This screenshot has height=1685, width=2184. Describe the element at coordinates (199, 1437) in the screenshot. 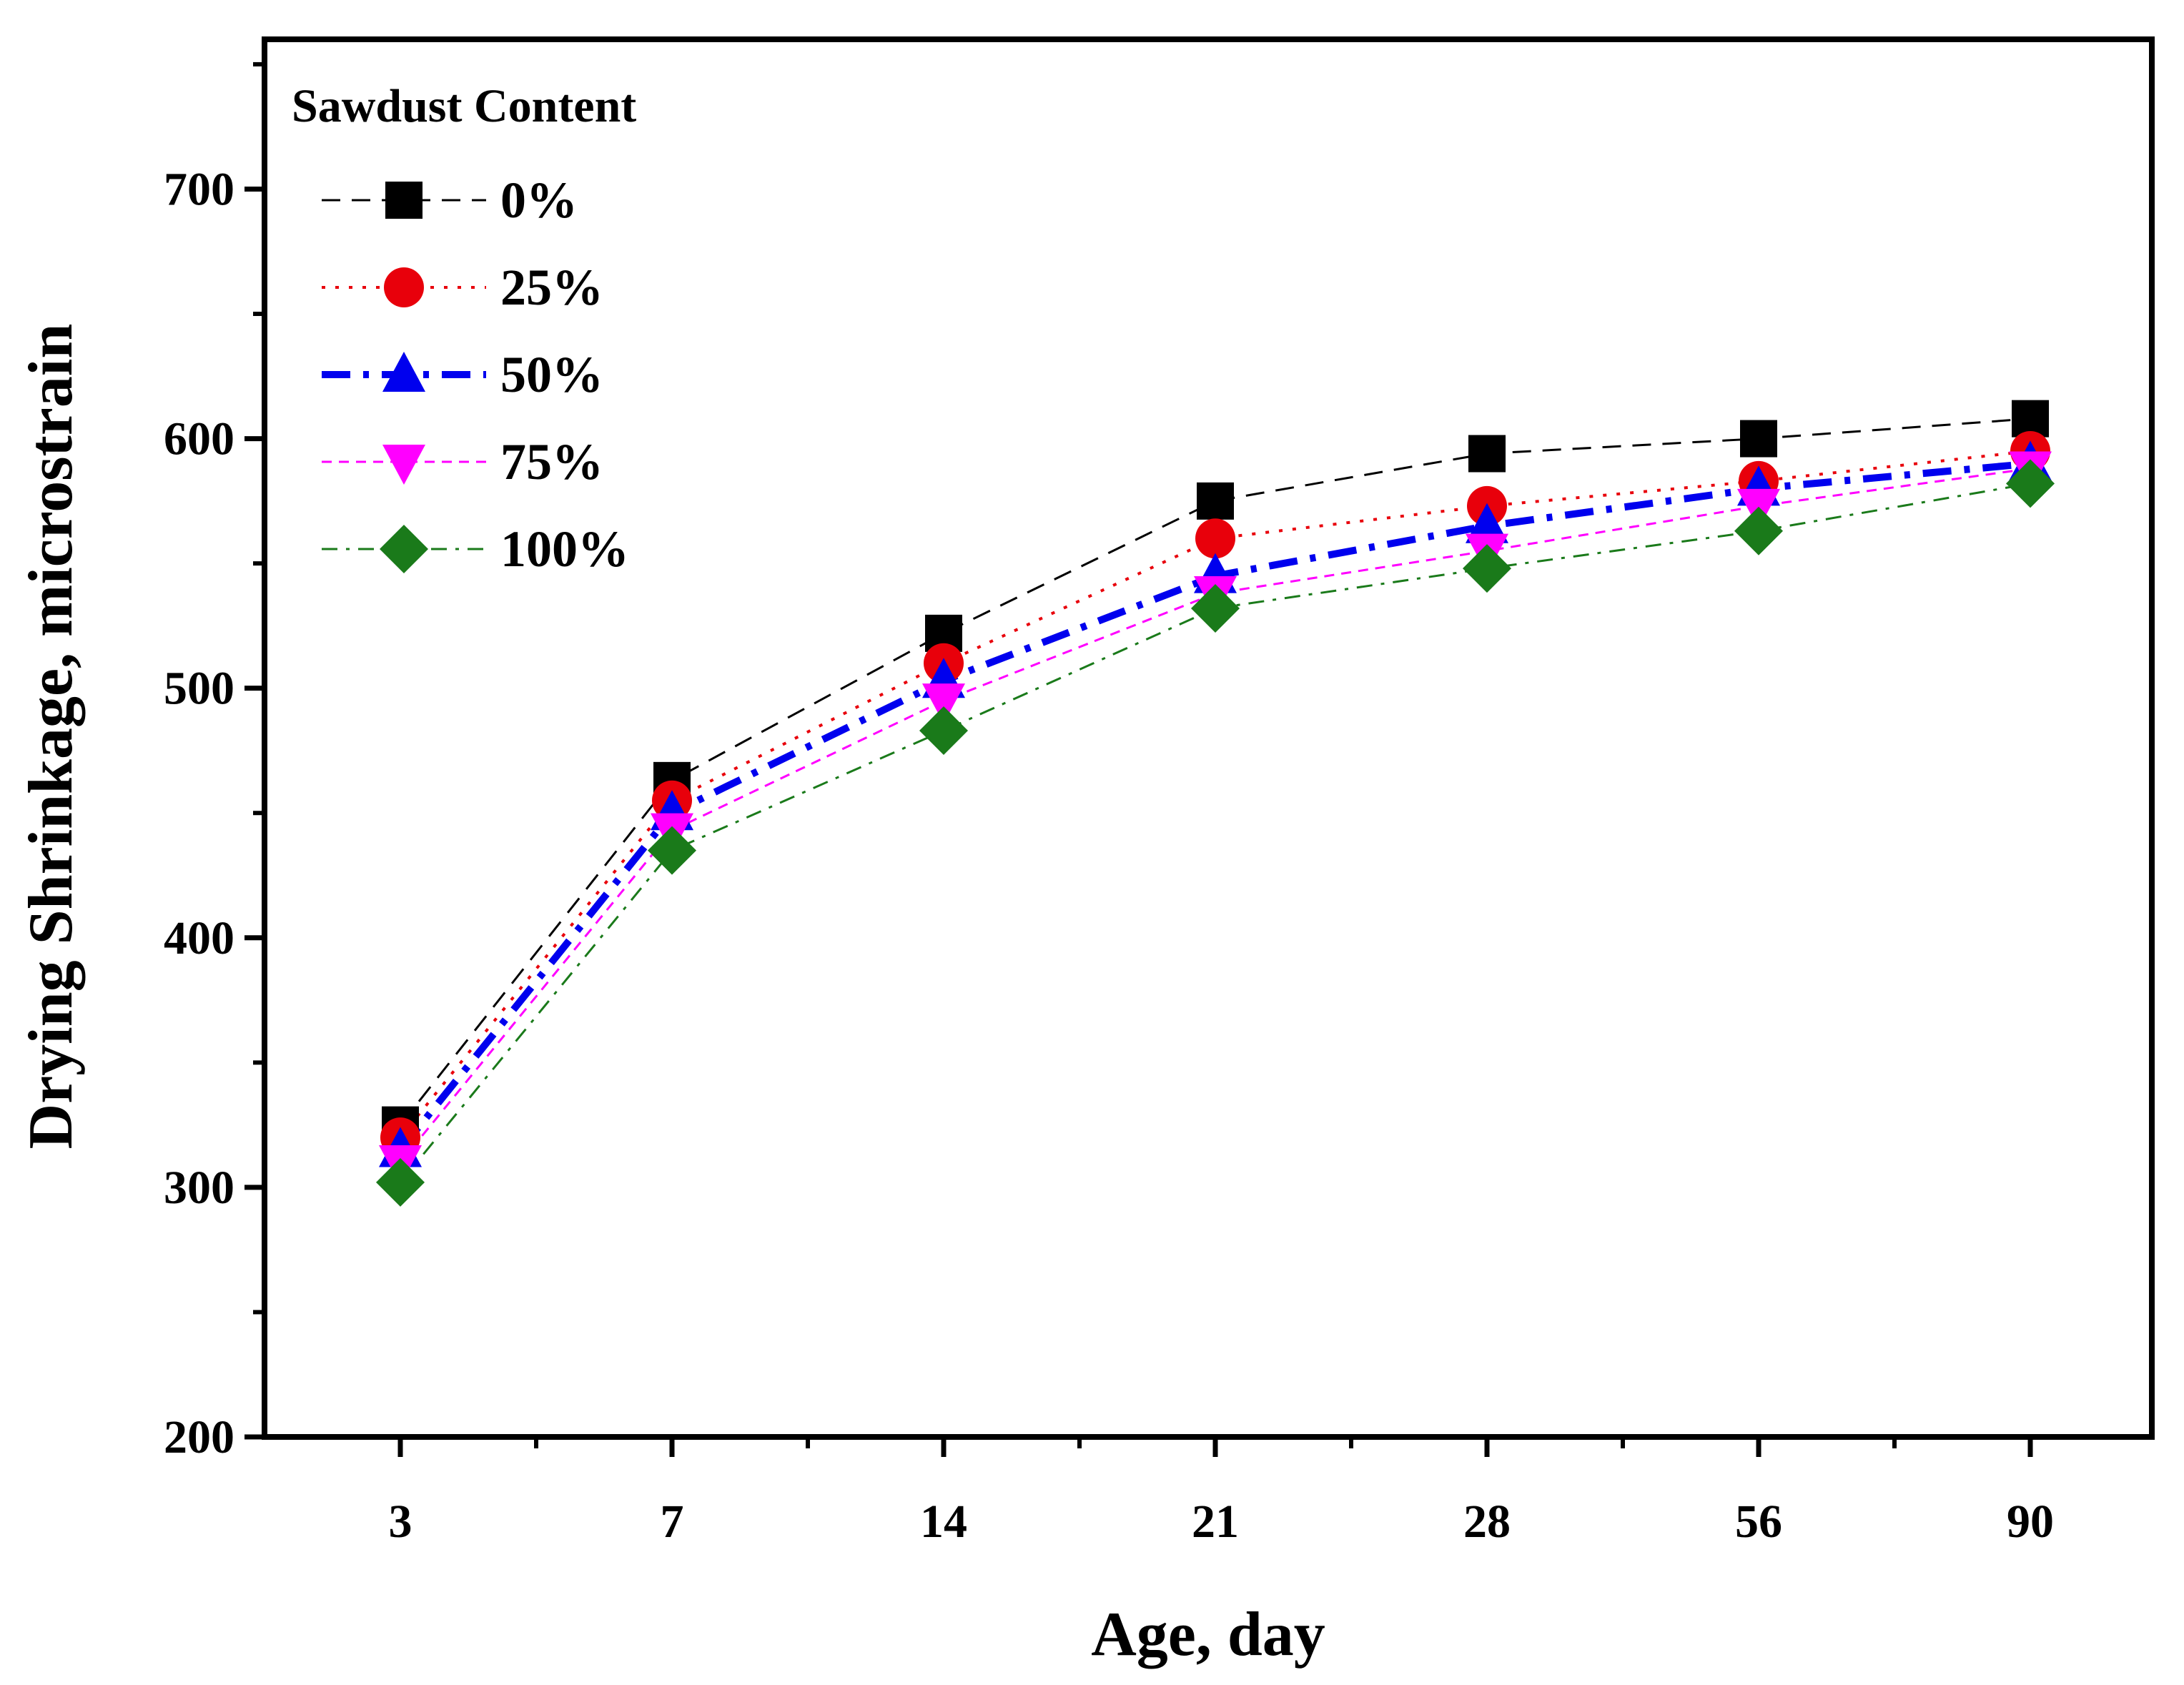

I see `y-tick-label: 200` at that location.